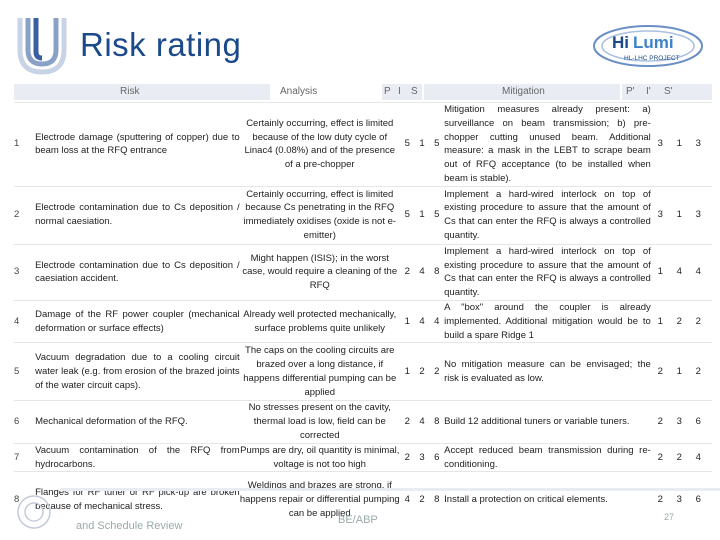 This screenshot has height=540, width=720. What do you see at coordinates (137, 422) in the screenshot?
I see `risk-description: Mechanical deformation of the RFQ.` at bounding box center [137, 422].